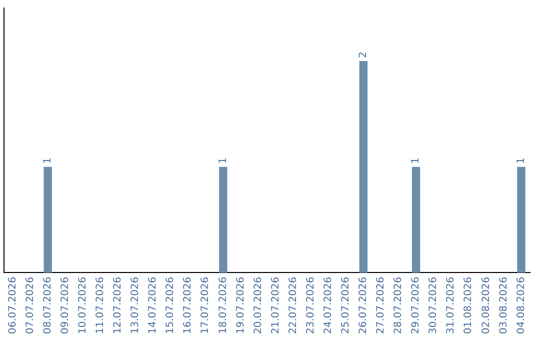 This screenshot has height=340, width=540. Describe the element at coordinates (364, 55) in the screenshot. I see `data-label: 2` at that location.